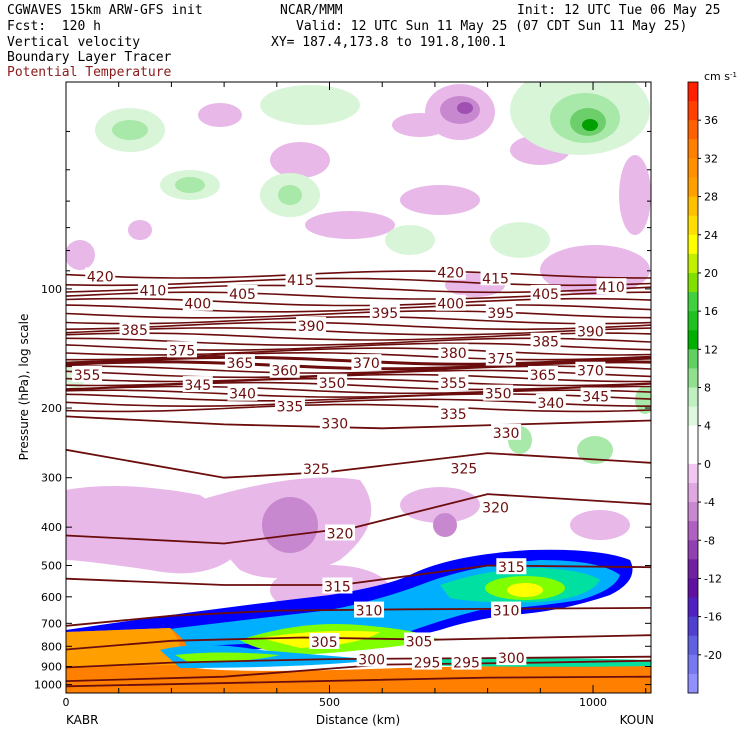 The width and height of the screenshot is (740, 740). I want to click on theta-label: 365, so click(543, 376).